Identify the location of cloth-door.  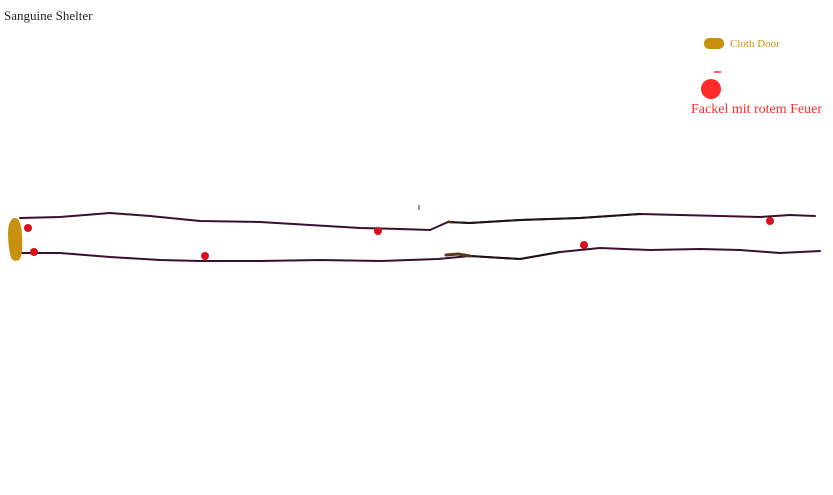
(15, 239).